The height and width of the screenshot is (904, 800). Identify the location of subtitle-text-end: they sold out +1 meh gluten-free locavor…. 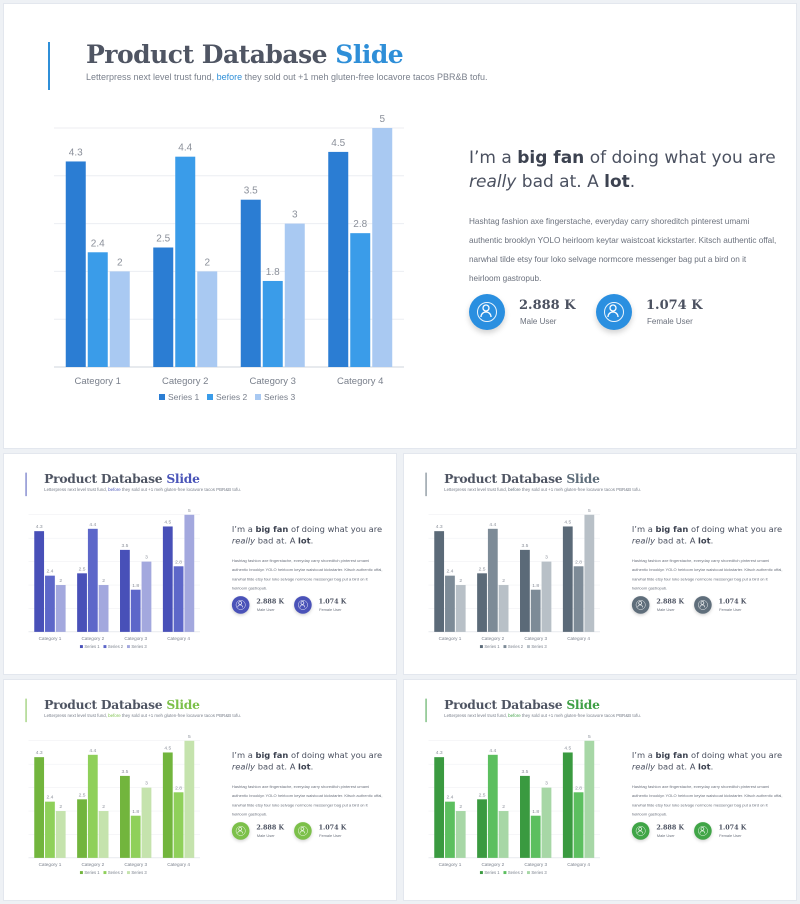
(581, 490).